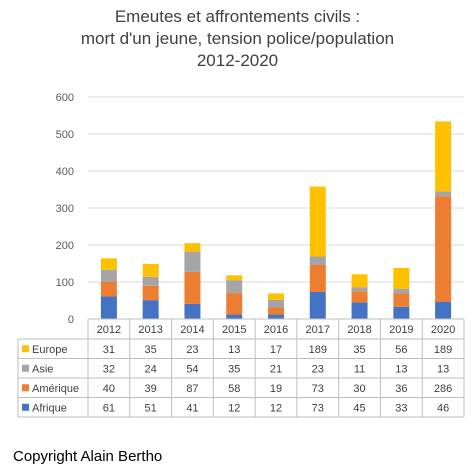  What do you see at coordinates (109, 408) in the screenshot?
I see `table-value: 61` at bounding box center [109, 408].